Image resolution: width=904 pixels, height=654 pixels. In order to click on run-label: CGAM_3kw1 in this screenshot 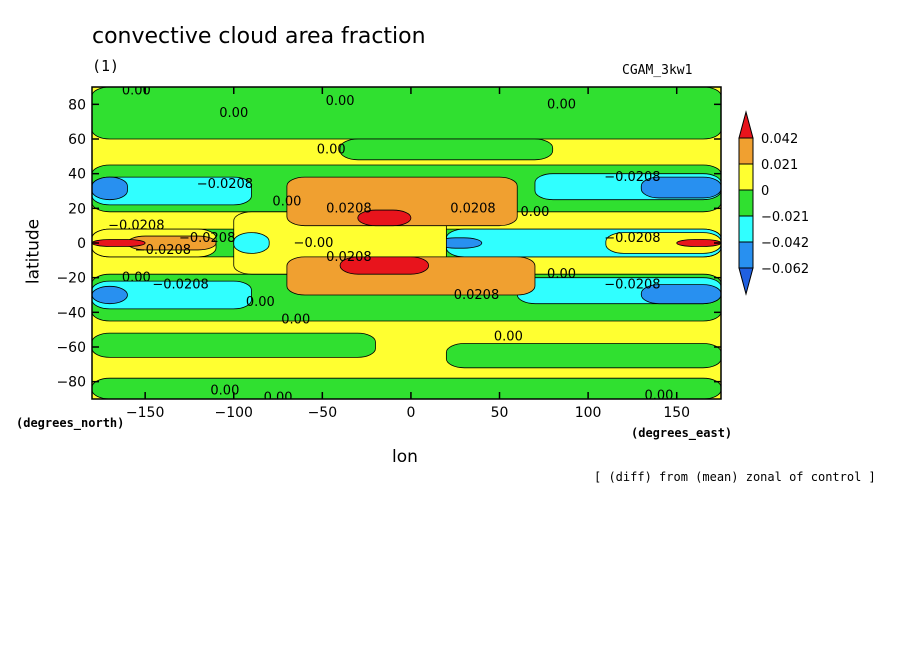, I will do `click(657, 70)`.